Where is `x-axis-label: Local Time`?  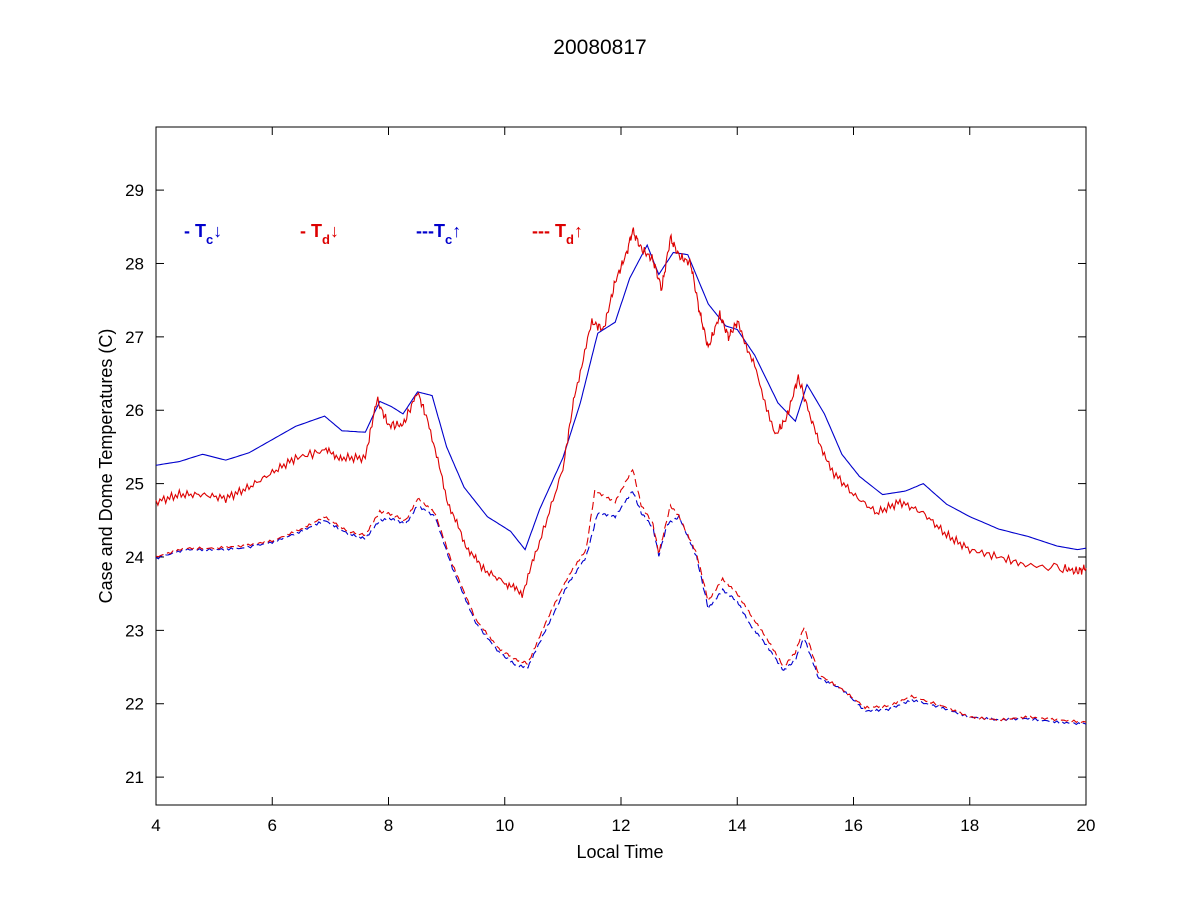
x-axis-label: Local Time is located at coordinates (619, 852).